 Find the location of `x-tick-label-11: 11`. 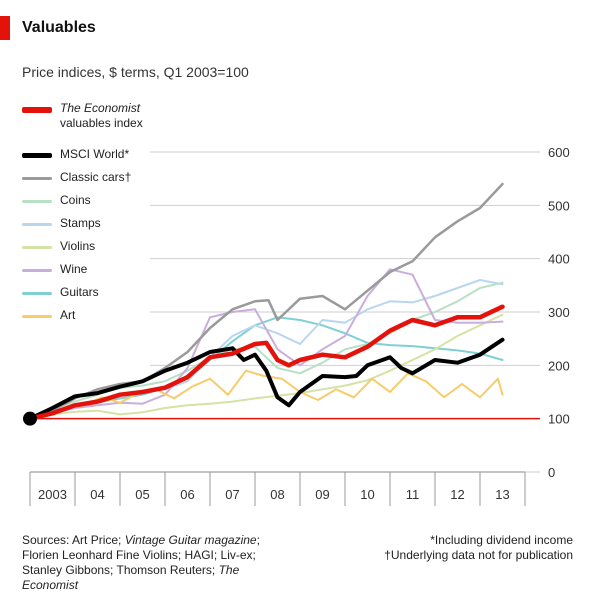

x-tick-label-11: 11 is located at coordinates (413, 494).